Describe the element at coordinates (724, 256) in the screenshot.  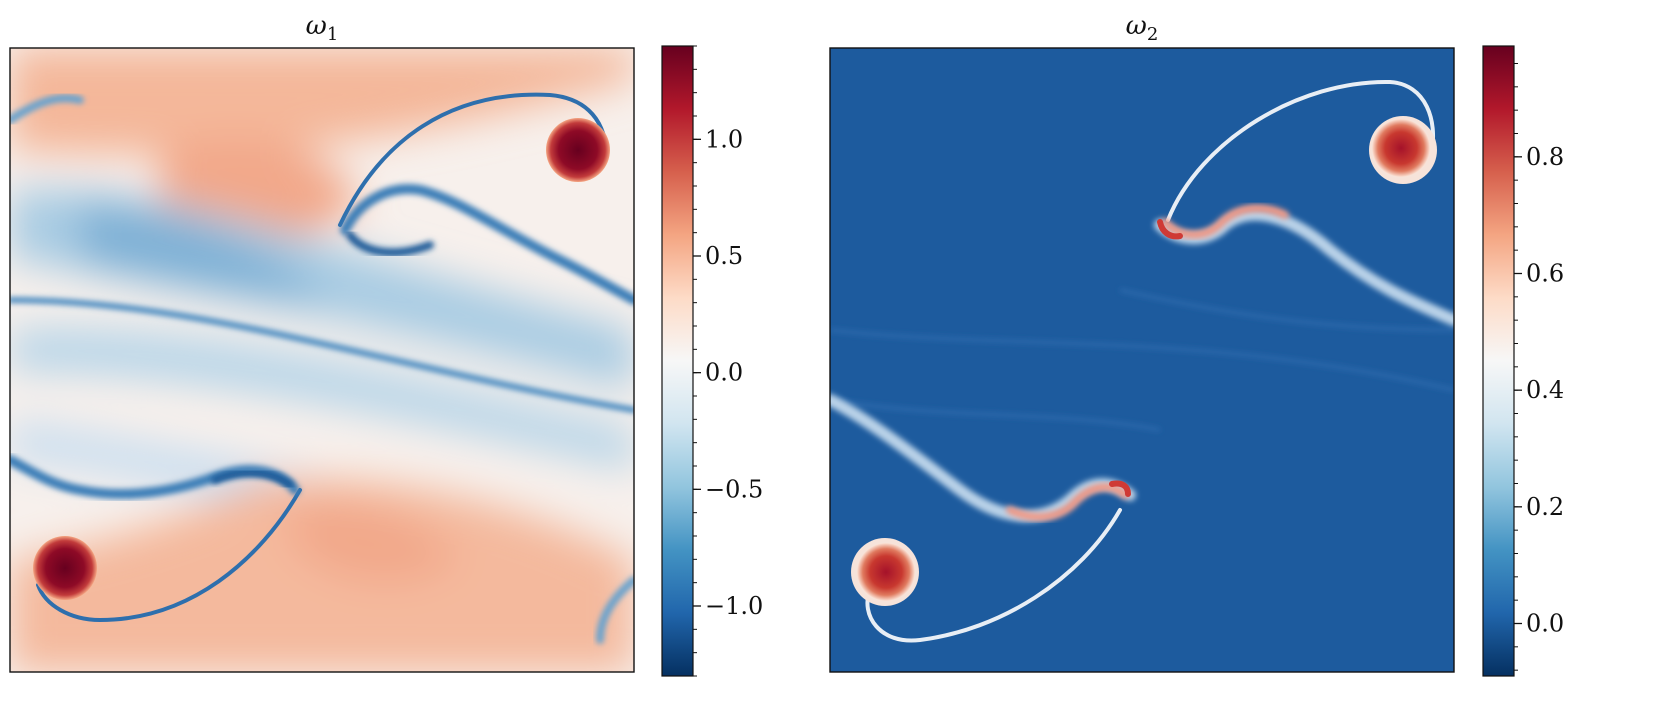
I see `colorbar-tick-label: 0.5` at that location.